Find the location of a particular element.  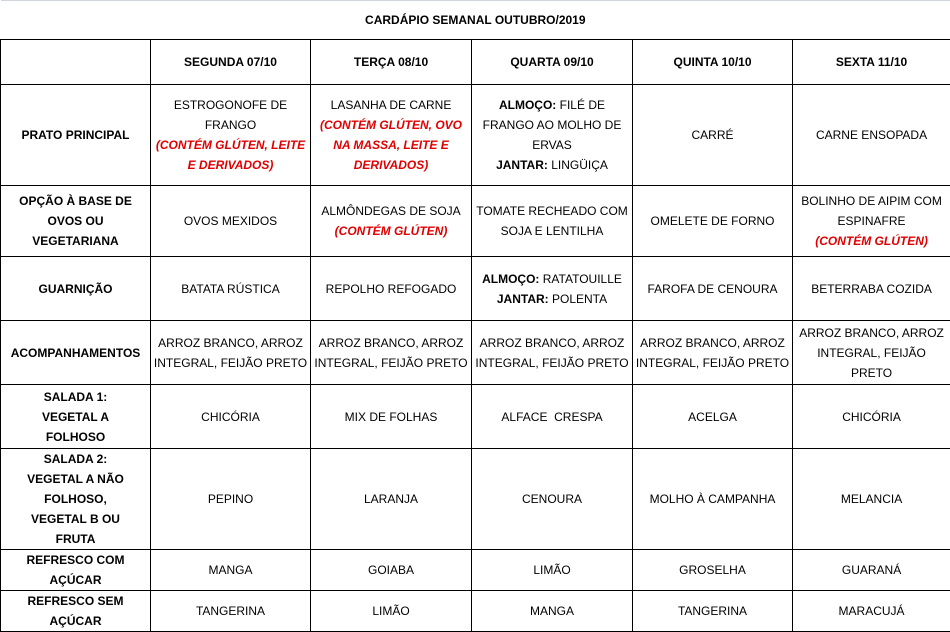

dish-text: BETERRABA COZIDA is located at coordinates (871, 289).